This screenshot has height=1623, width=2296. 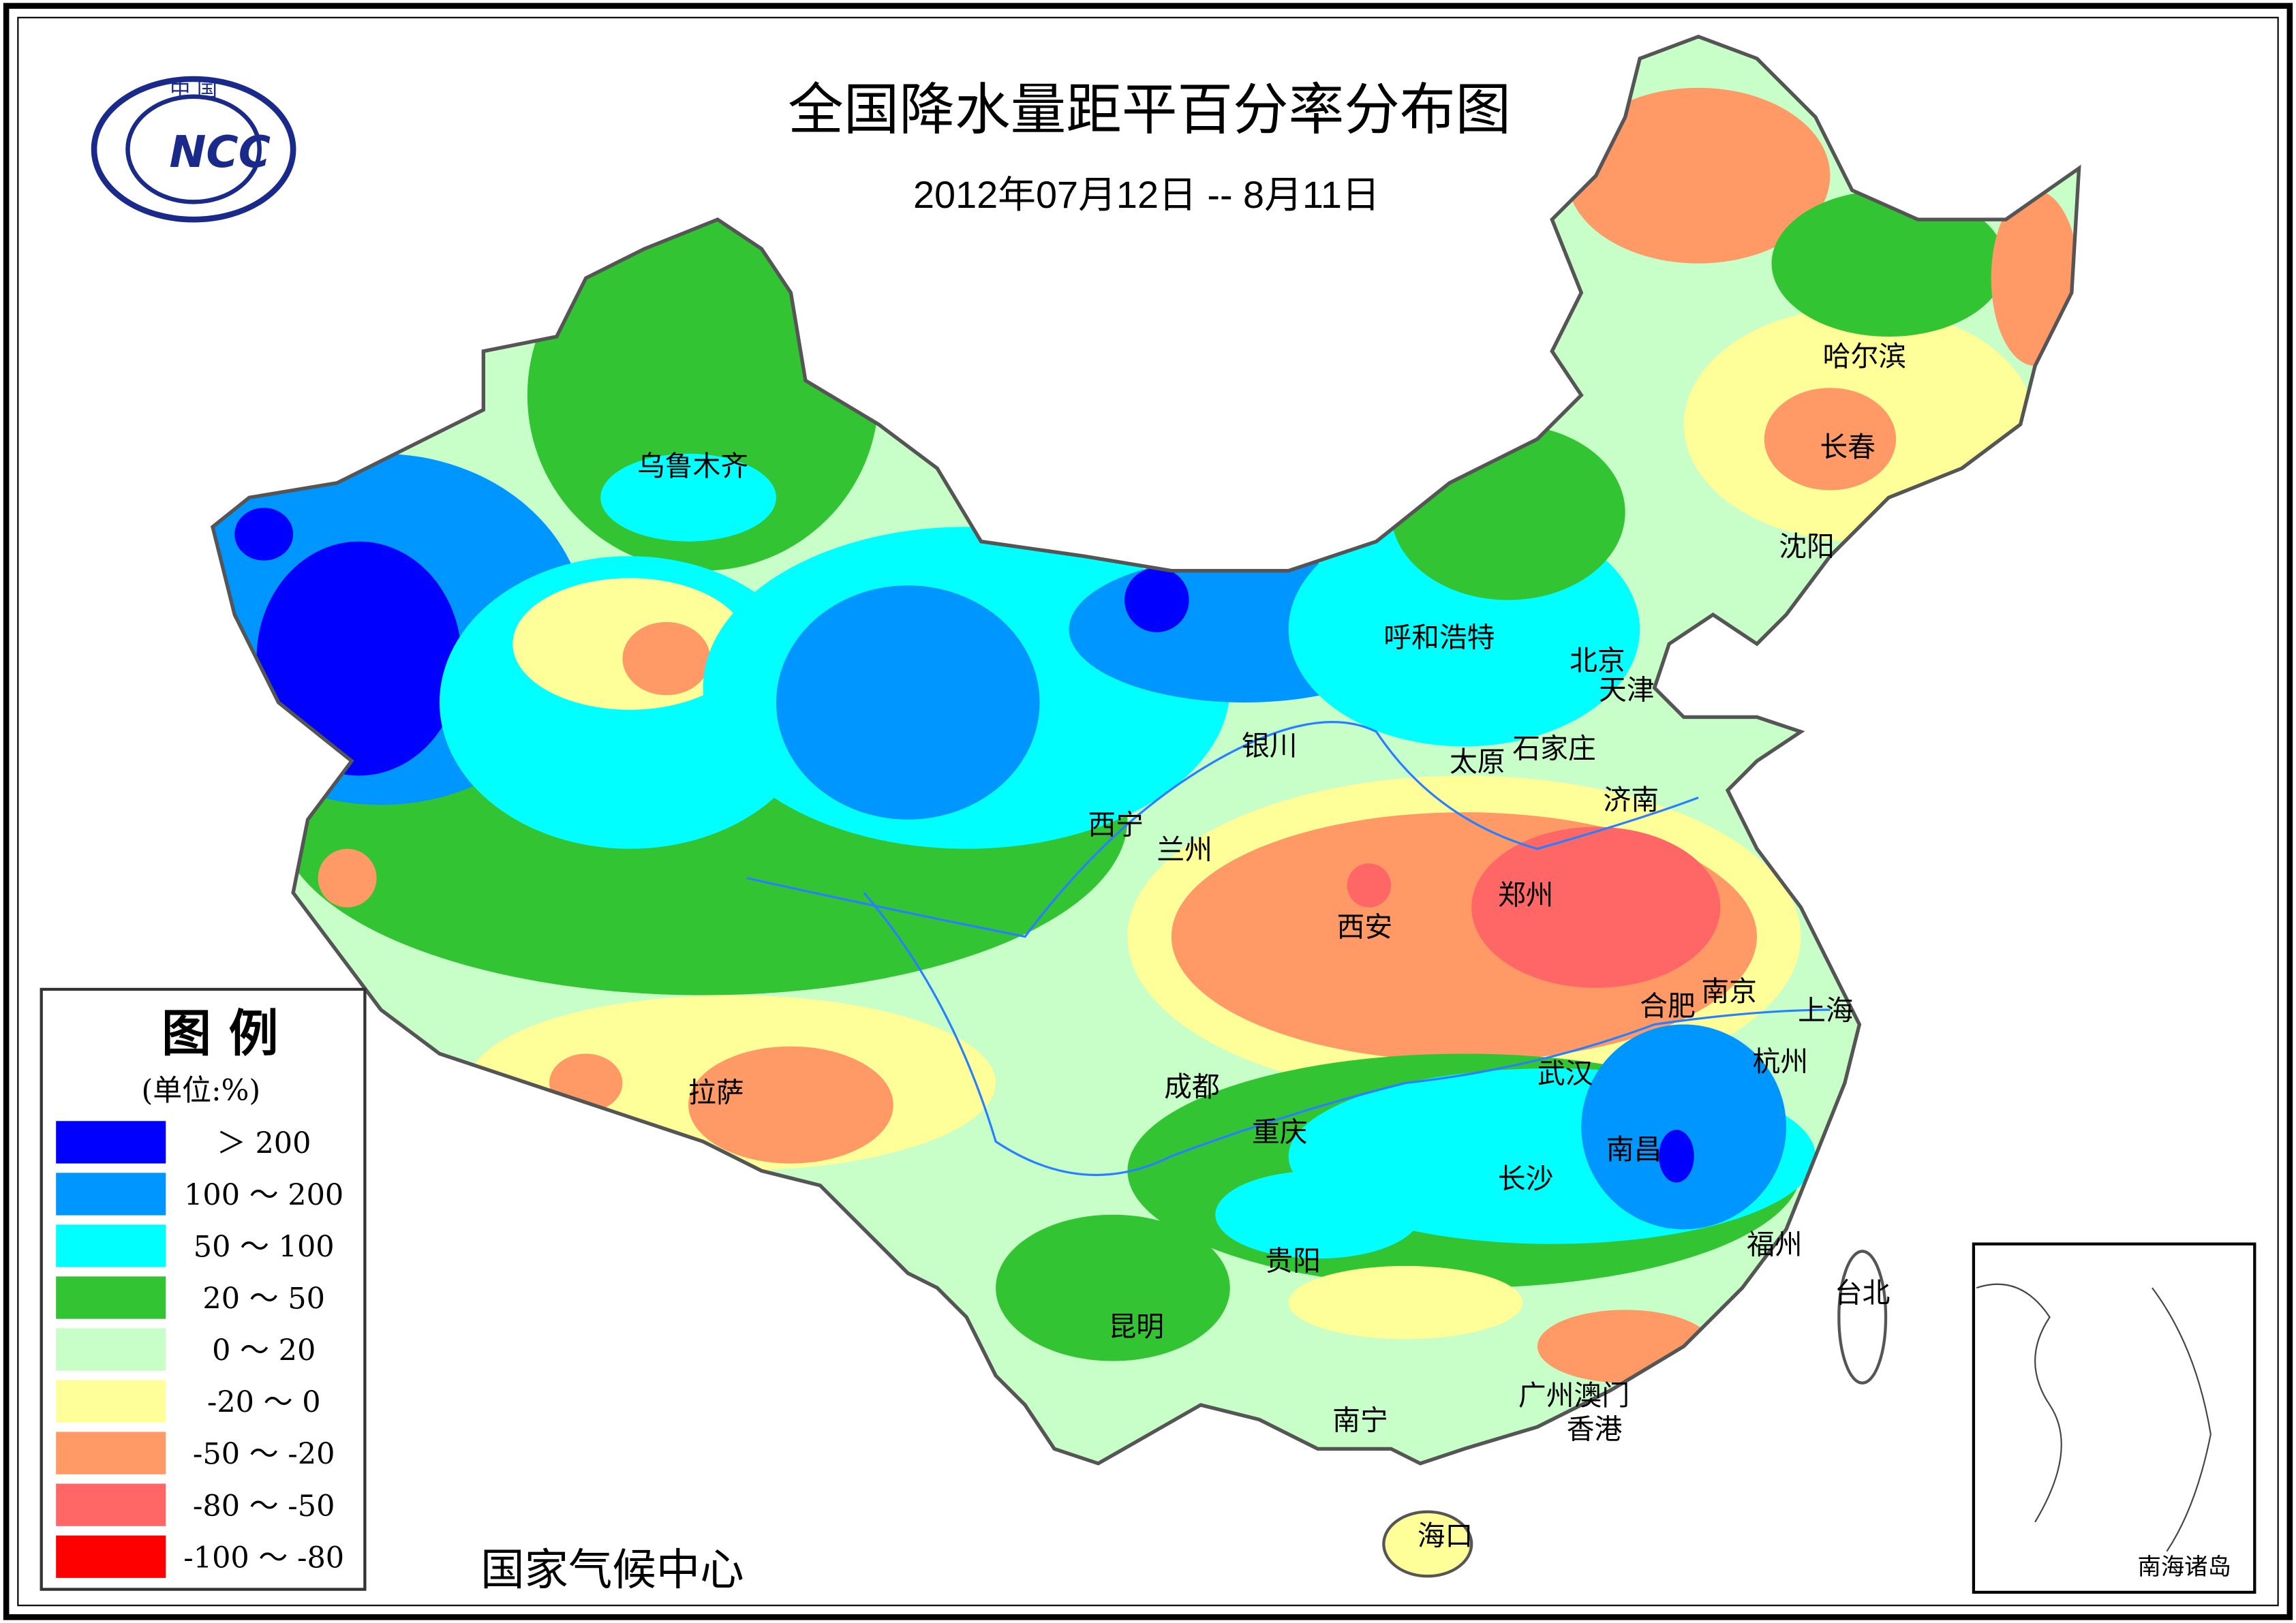 I want to click on legend-label: 0 ～ 20, so click(x=264, y=1351).